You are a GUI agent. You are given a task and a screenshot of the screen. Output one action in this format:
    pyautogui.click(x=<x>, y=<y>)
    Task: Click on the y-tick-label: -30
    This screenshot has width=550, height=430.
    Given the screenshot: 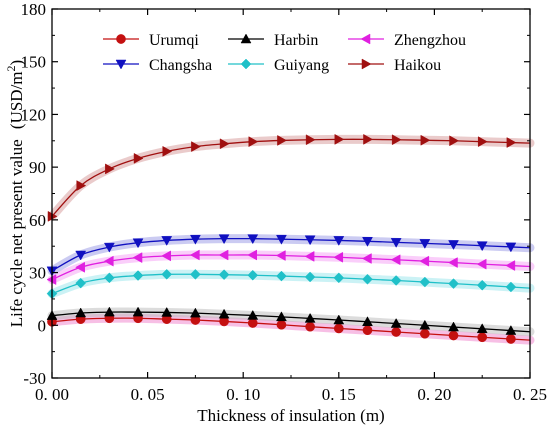 What is the action you would take?
    pyautogui.click(x=34, y=378)
    